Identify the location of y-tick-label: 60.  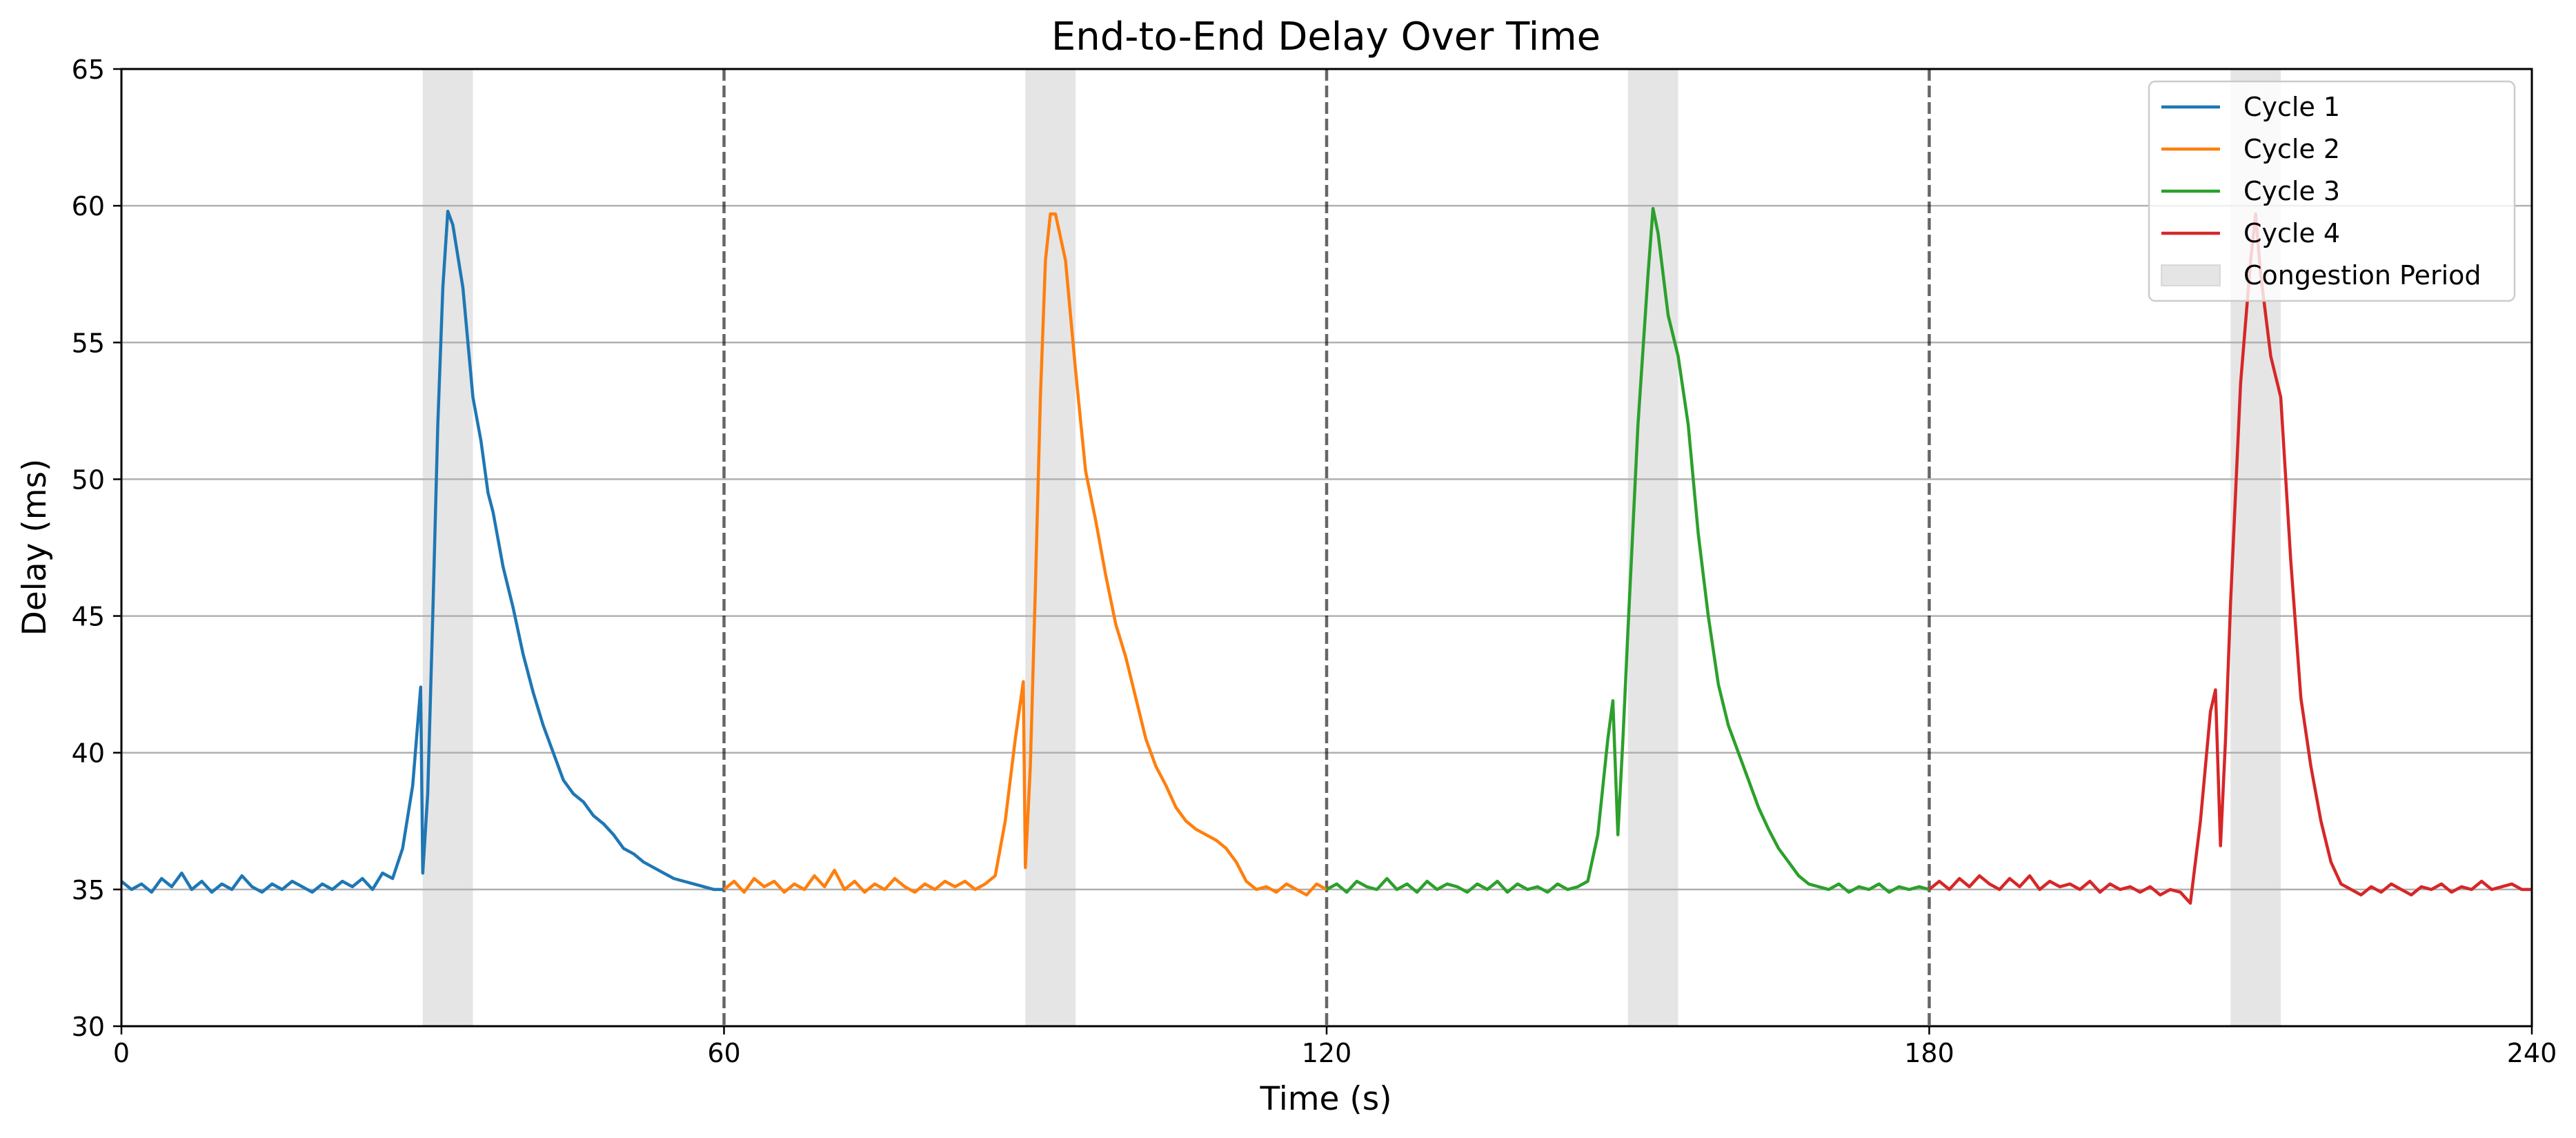
(88, 206).